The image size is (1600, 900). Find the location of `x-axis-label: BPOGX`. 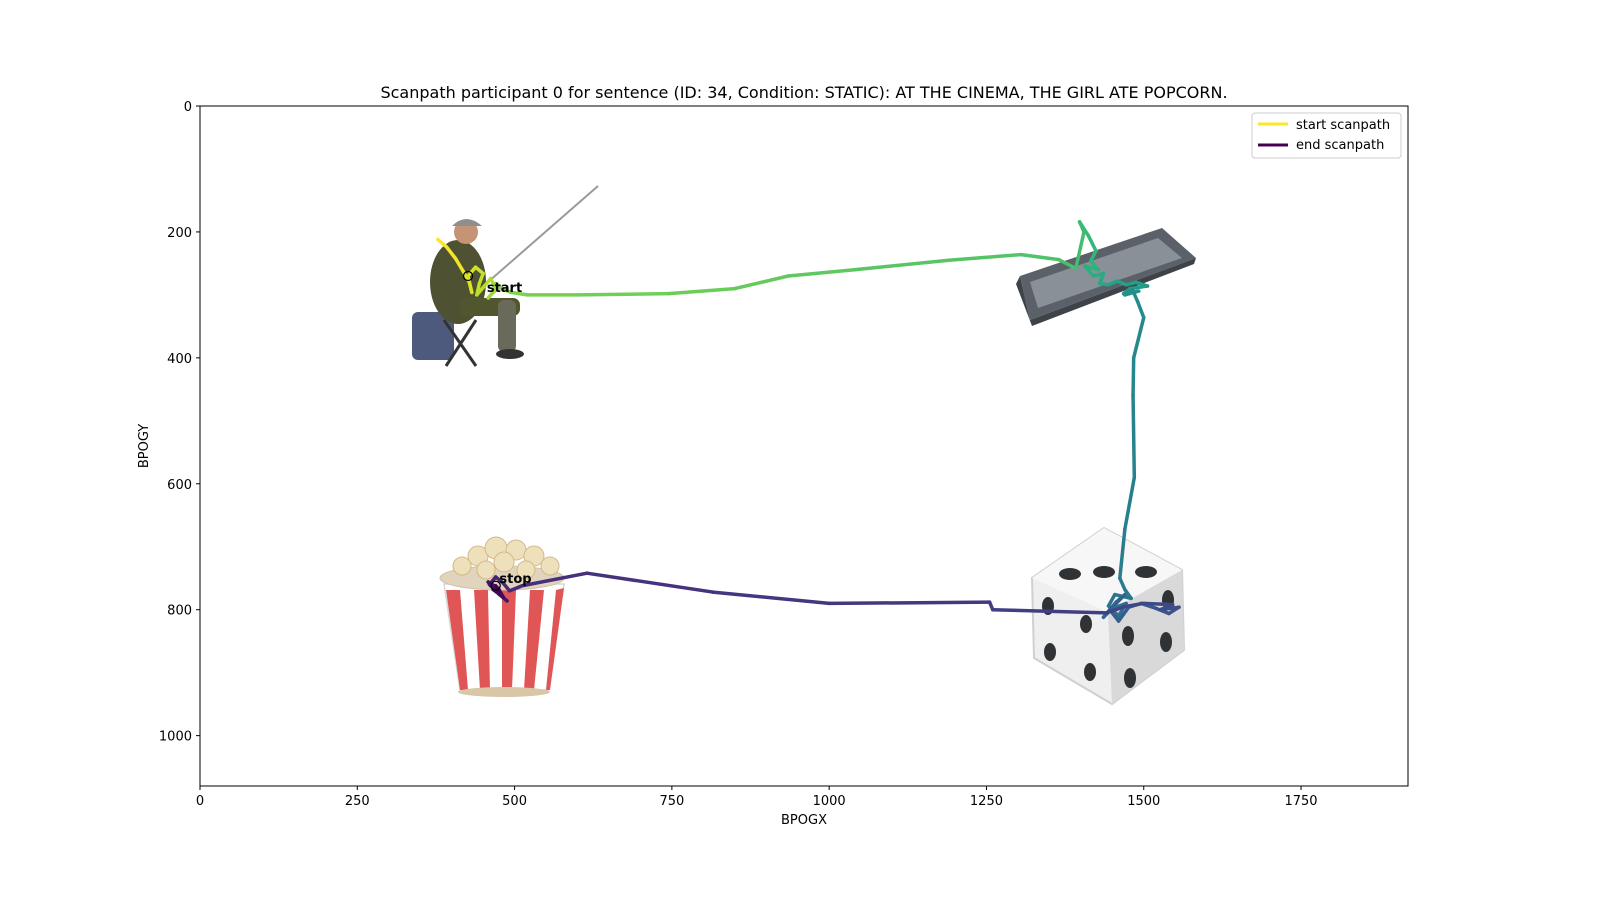

x-axis-label: BPOGX is located at coordinates (804, 820).